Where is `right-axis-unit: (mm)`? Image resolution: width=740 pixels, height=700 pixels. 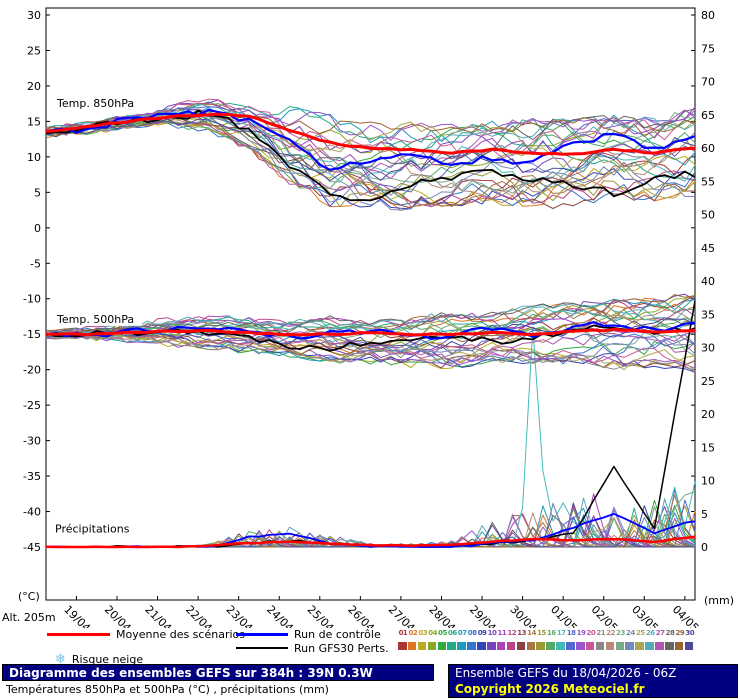 right-axis-unit: (mm) is located at coordinates (719, 600).